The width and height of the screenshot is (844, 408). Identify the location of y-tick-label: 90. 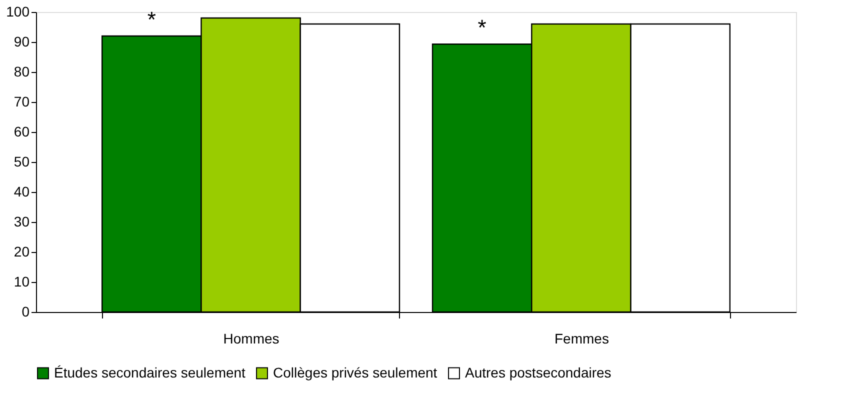
(22, 42).